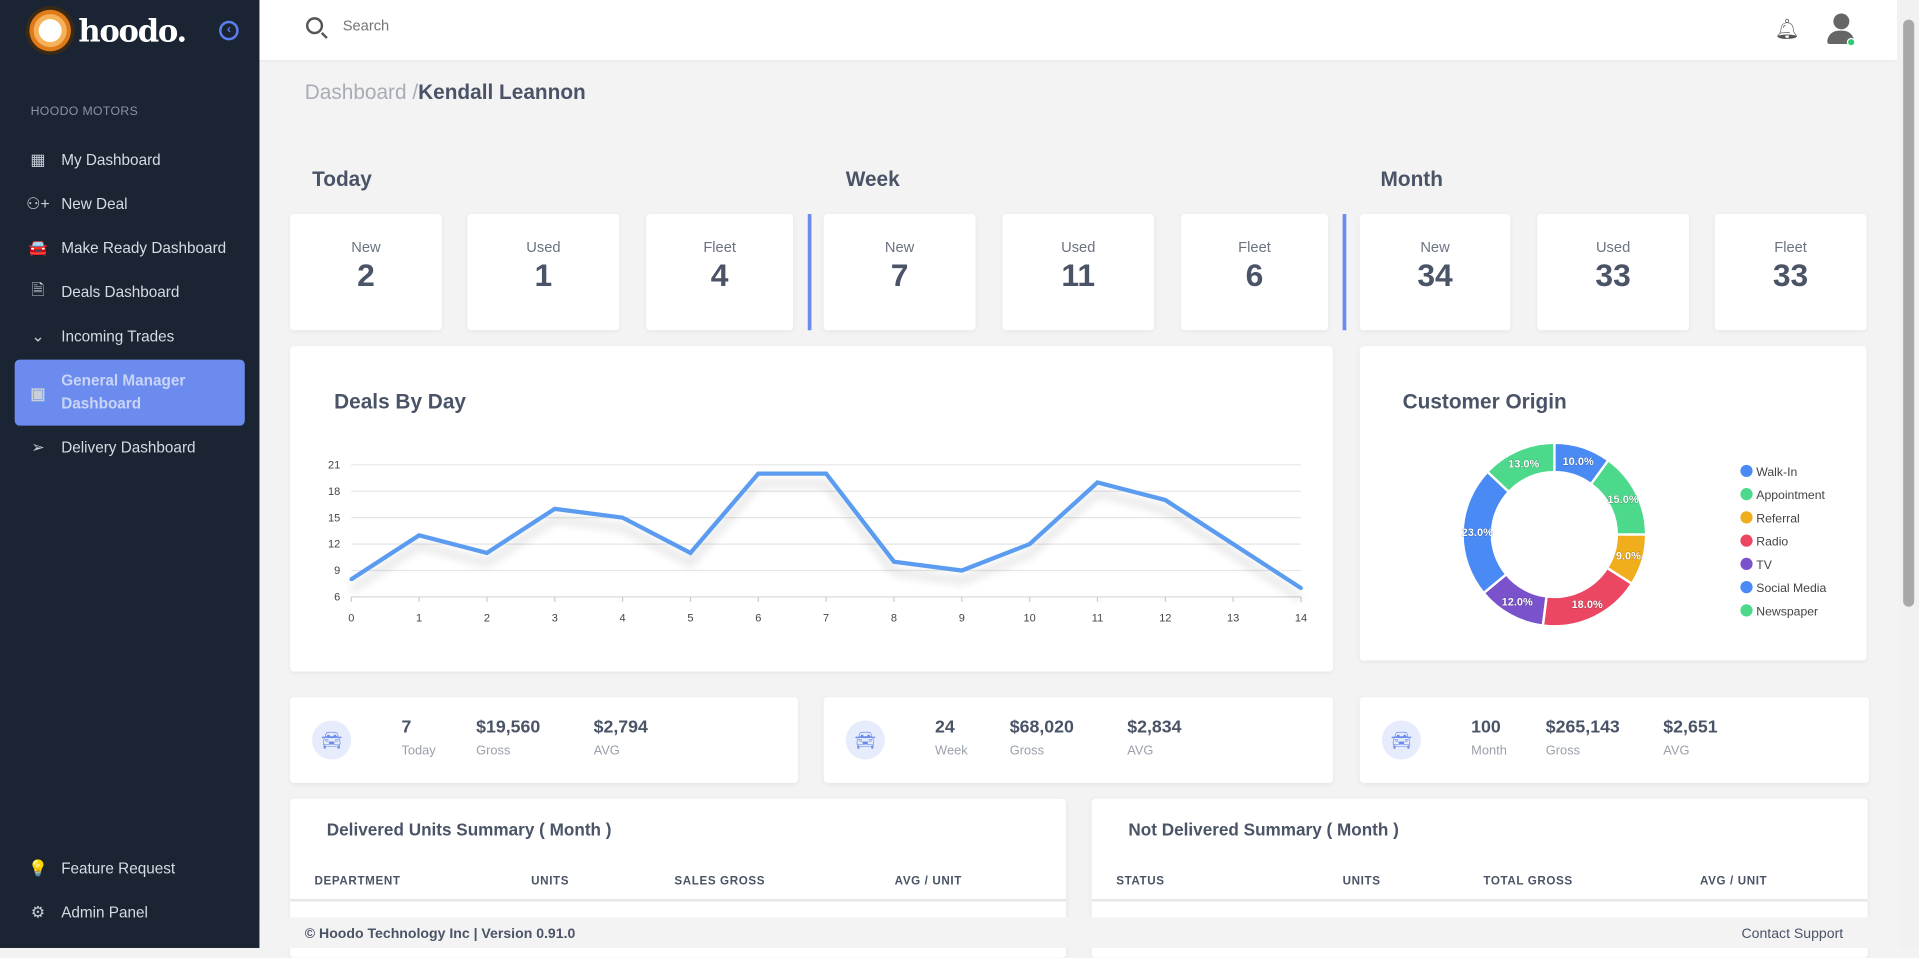 This screenshot has width=1919, height=958. Describe the element at coordinates (229, 30) in the screenshot. I see `collapse-sidebar-icon: ‹` at that location.